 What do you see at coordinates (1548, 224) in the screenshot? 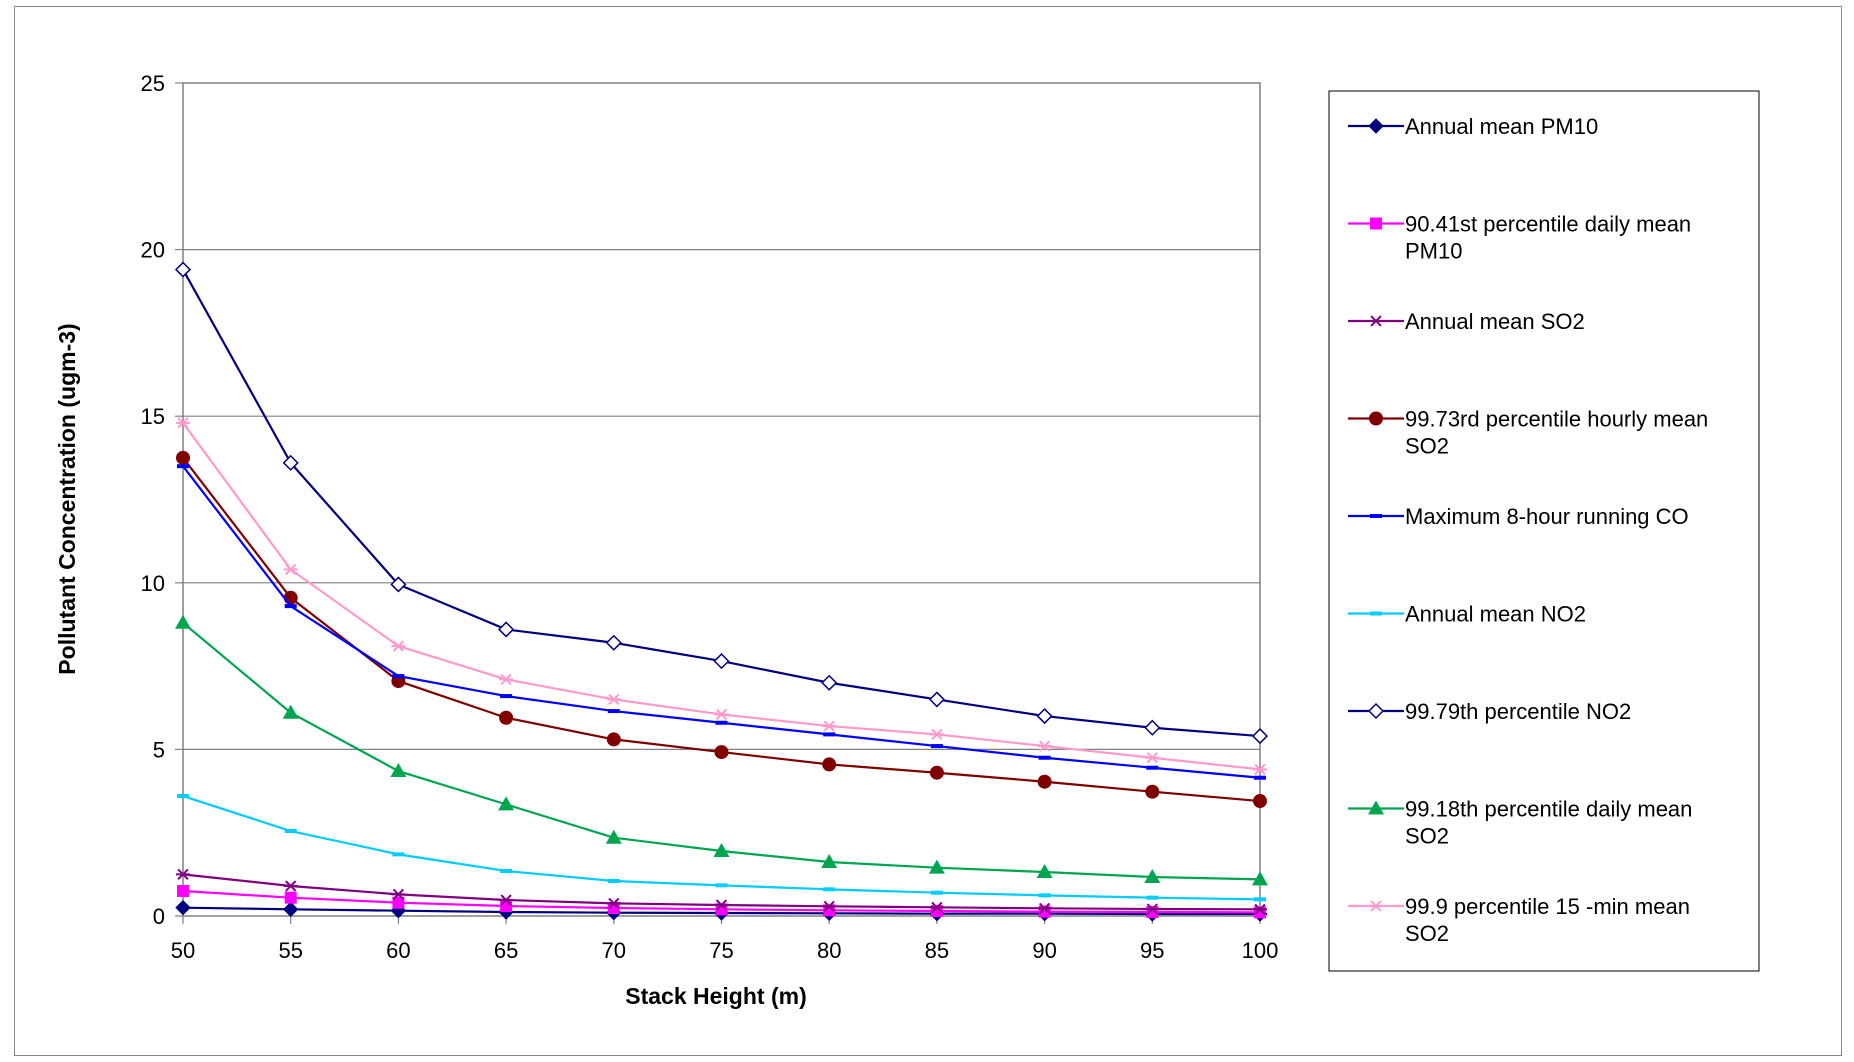
I see `legend-label-2-line-1: 90.41st percentile daily mean` at bounding box center [1548, 224].